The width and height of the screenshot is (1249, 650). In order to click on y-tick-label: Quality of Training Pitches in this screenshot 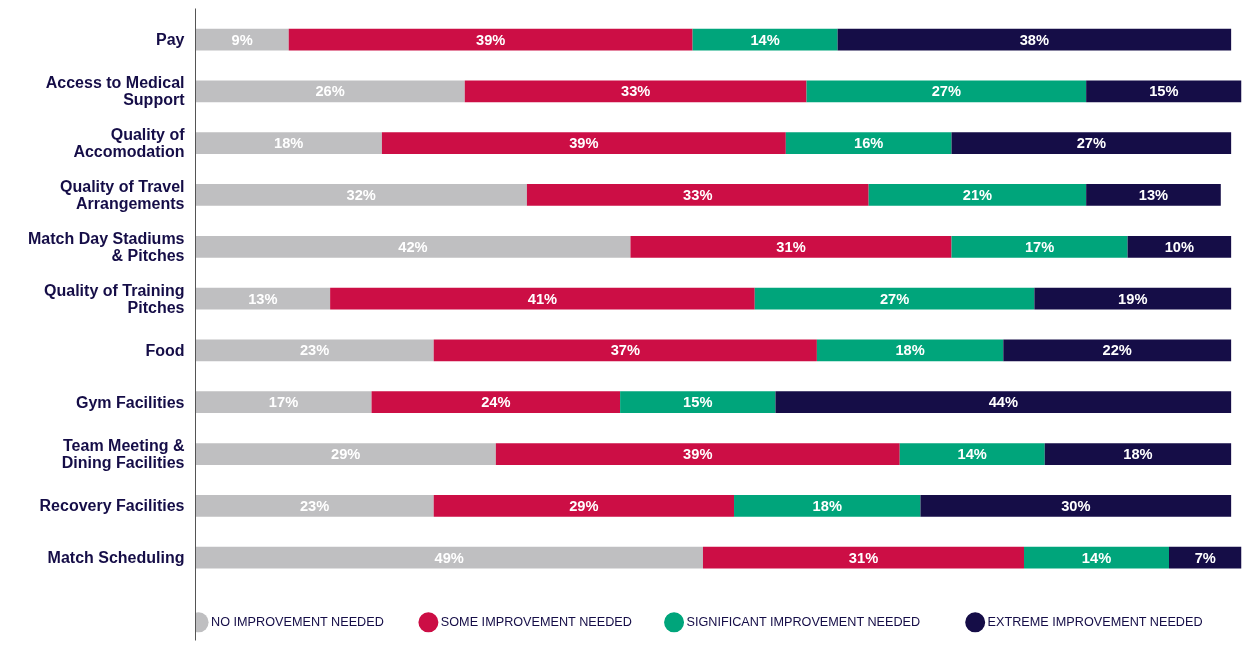, I will do `click(114, 298)`.